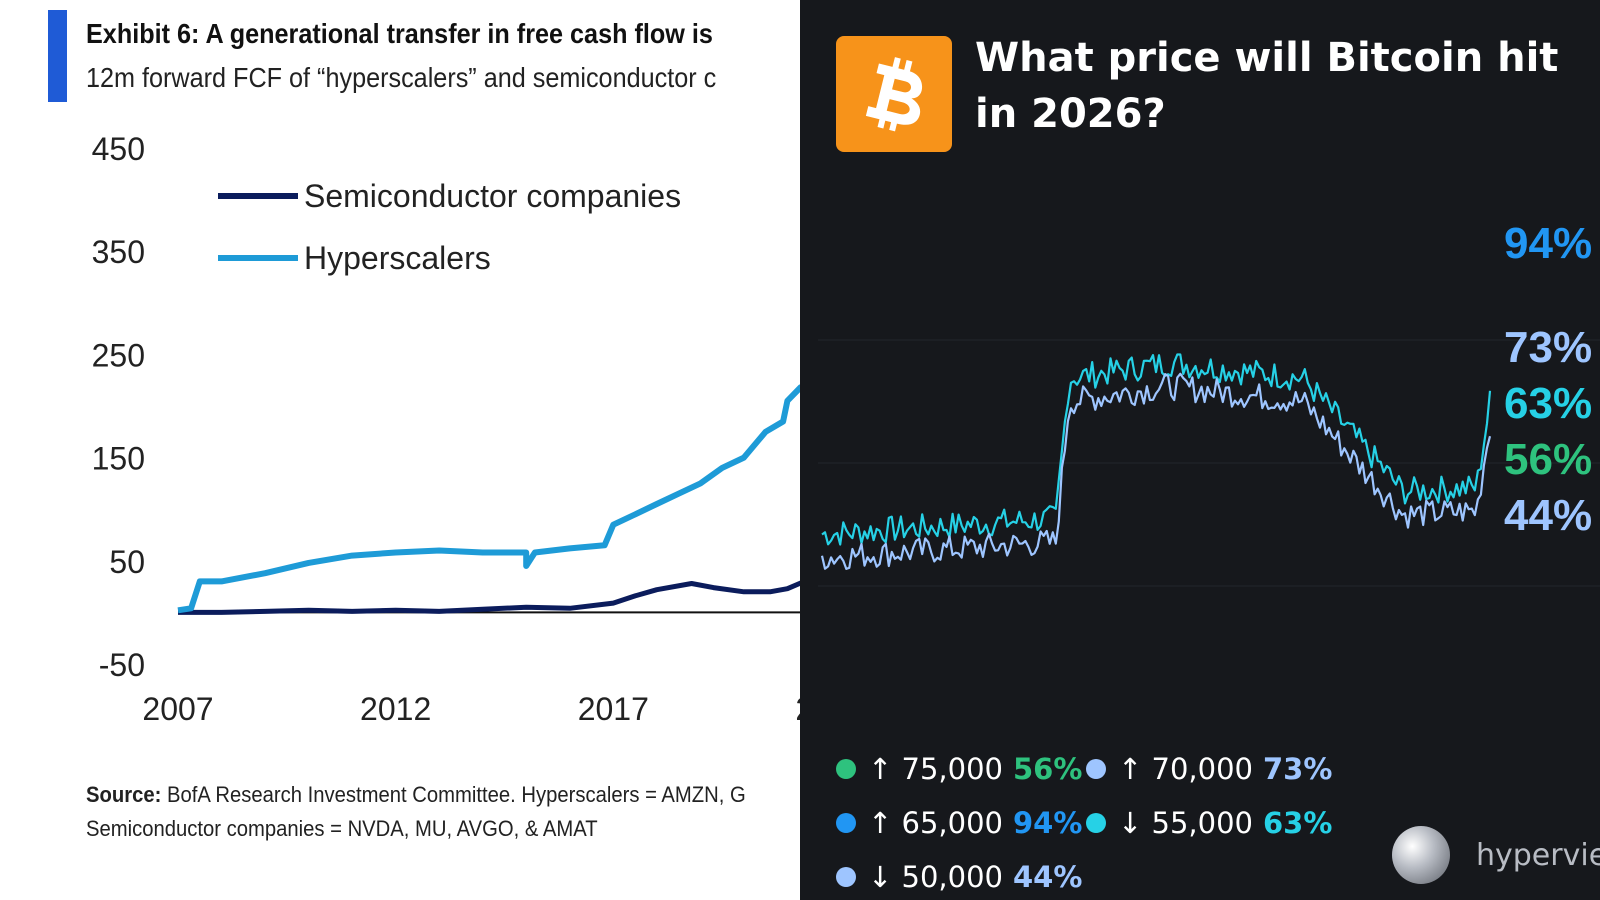  Describe the element at coordinates (1048, 769) in the screenshot. I see `legend-percent: 56%` at that location.